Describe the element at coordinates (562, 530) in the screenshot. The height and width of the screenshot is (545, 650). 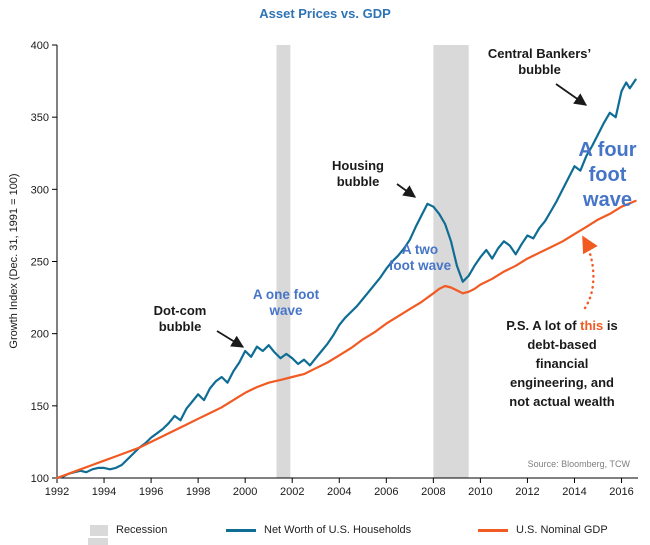
I see `legend-label-gdp: U.S. Nominal GDP` at that location.